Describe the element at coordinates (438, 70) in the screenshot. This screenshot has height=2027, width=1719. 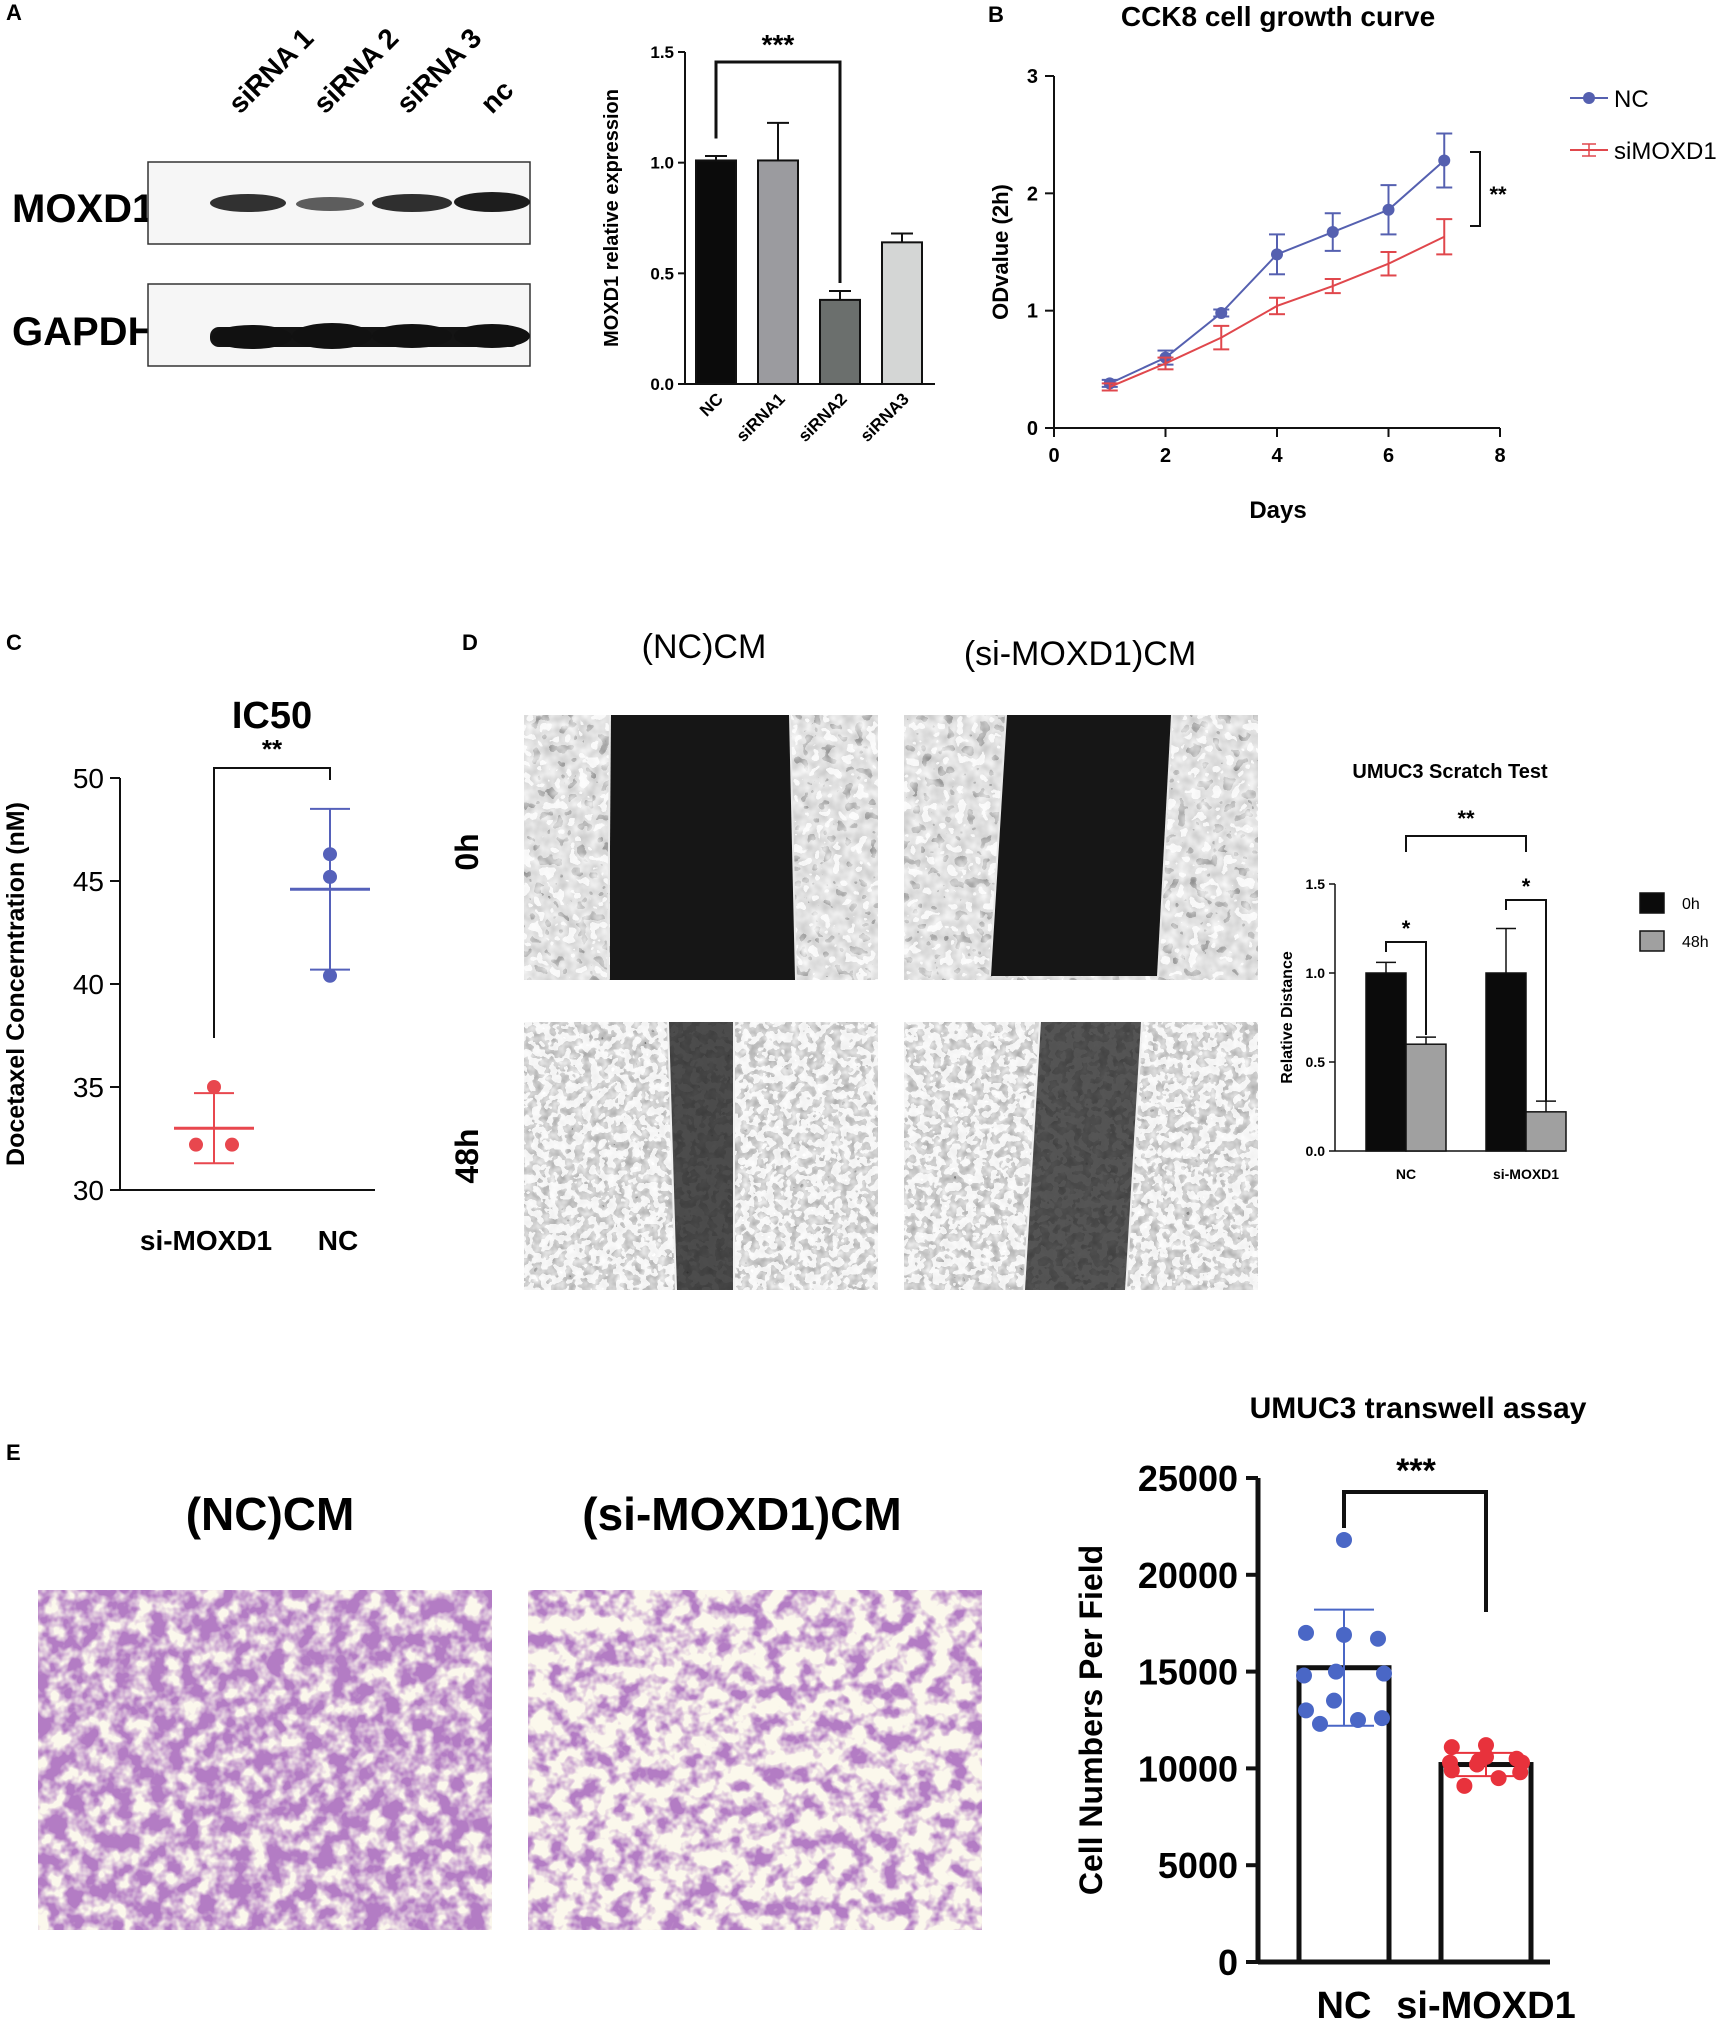
I see `blot-lane-label: siRNA 3` at that location.